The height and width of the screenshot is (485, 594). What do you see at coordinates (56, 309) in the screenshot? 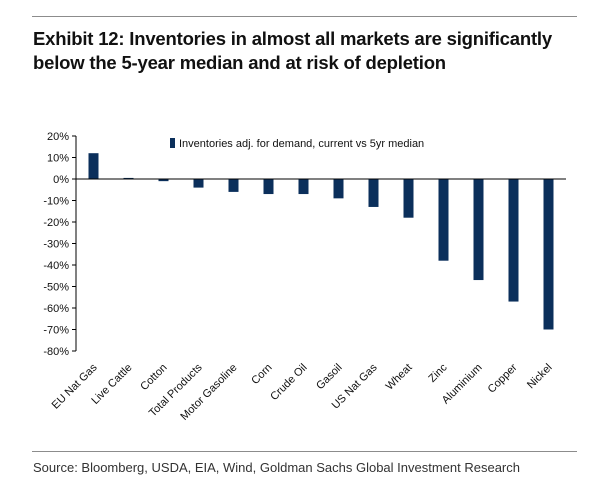
I see `y-tick-label: -60%` at bounding box center [56, 309].